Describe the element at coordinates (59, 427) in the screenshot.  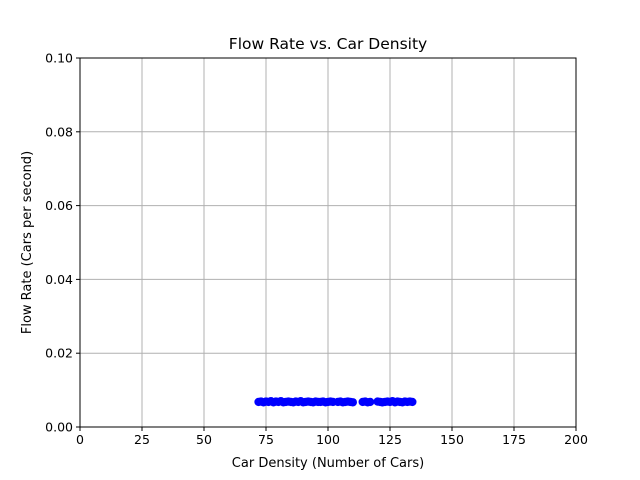
I see `y-tick-label: 0.00` at that location.